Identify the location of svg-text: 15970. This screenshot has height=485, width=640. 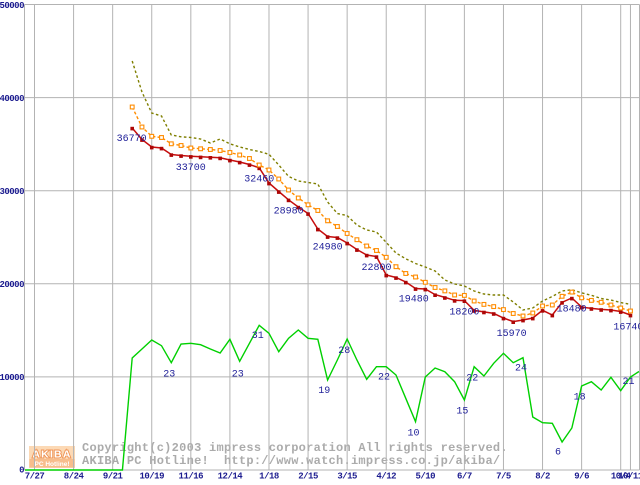
(512, 334).